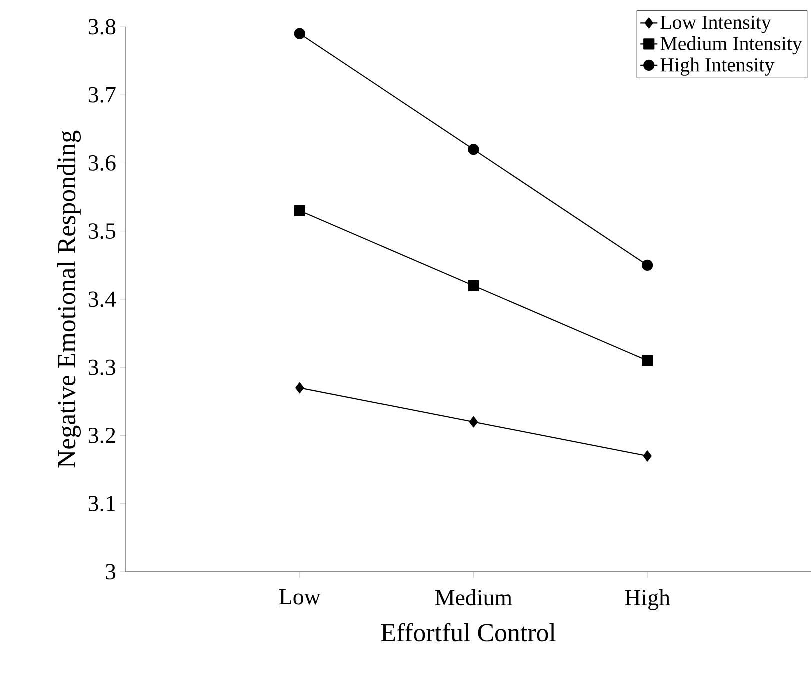 The height and width of the screenshot is (675, 811). Describe the element at coordinates (647, 600) in the screenshot. I see `x-tick-label: High` at that location.